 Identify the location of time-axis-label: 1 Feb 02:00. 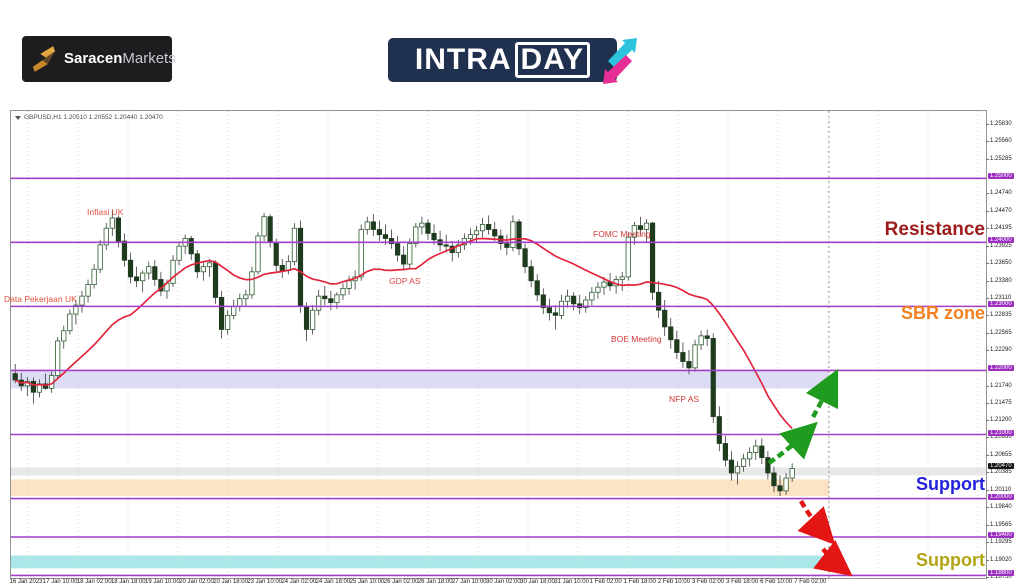
(605, 582).